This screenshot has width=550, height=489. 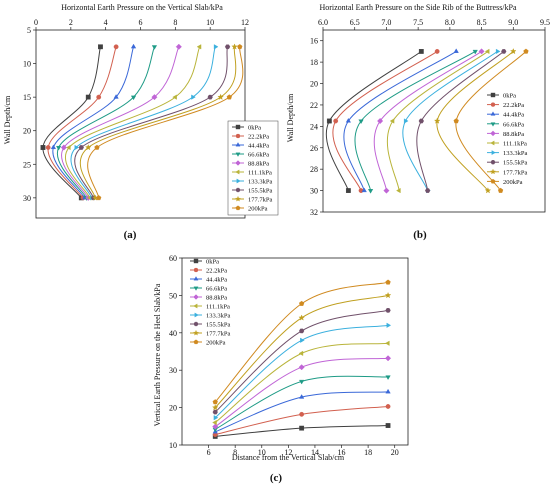 What do you see at coordinates (545, 22) in the screenshot?
I see `x-tick-label: 9.5` at bounding box center [545, 22].